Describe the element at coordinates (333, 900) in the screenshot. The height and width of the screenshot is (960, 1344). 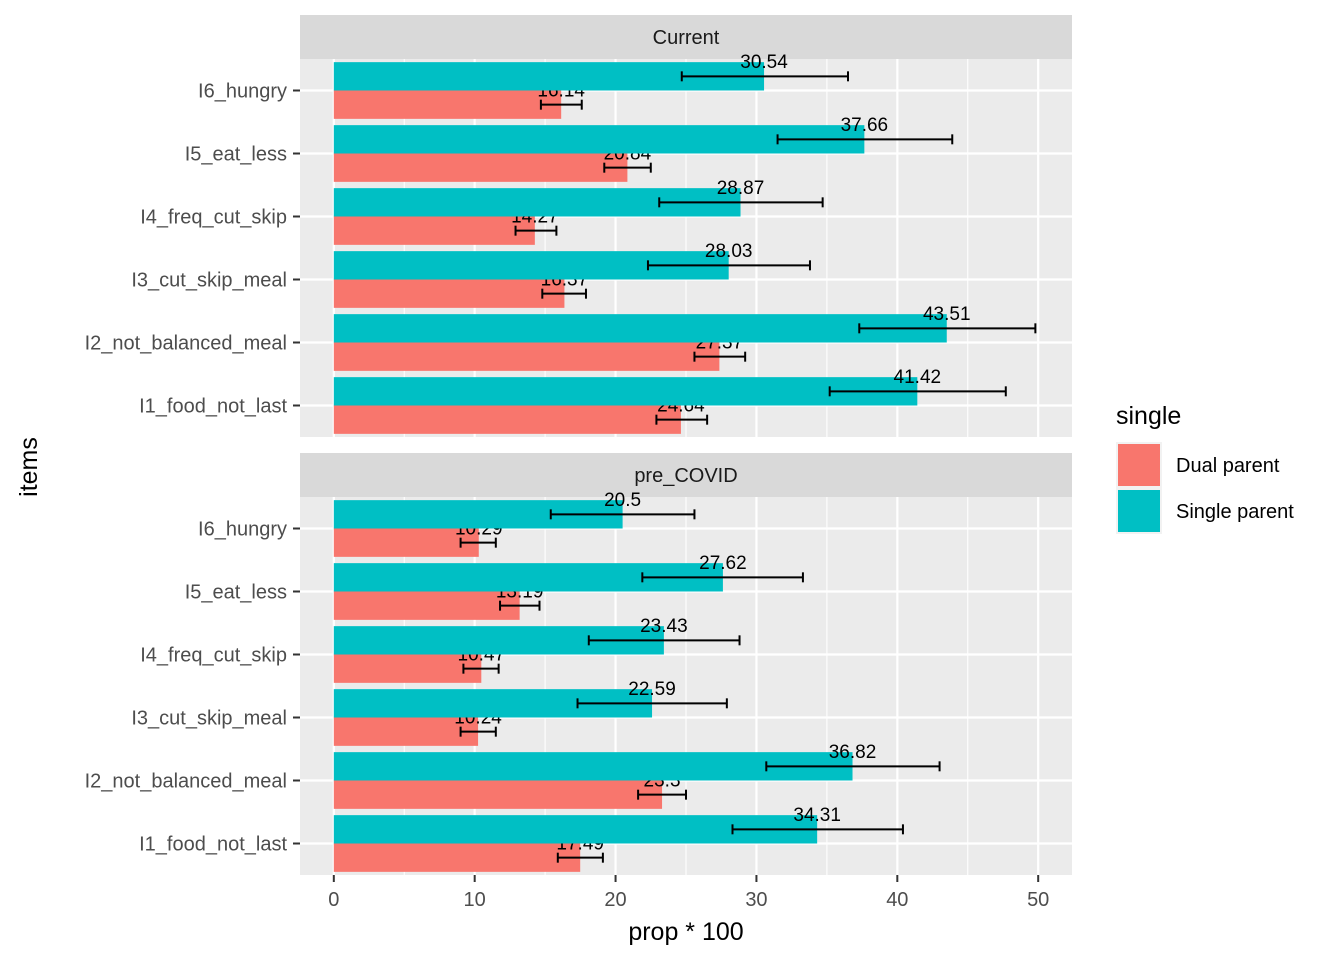
I see `x-tick-label: 0` at that location.